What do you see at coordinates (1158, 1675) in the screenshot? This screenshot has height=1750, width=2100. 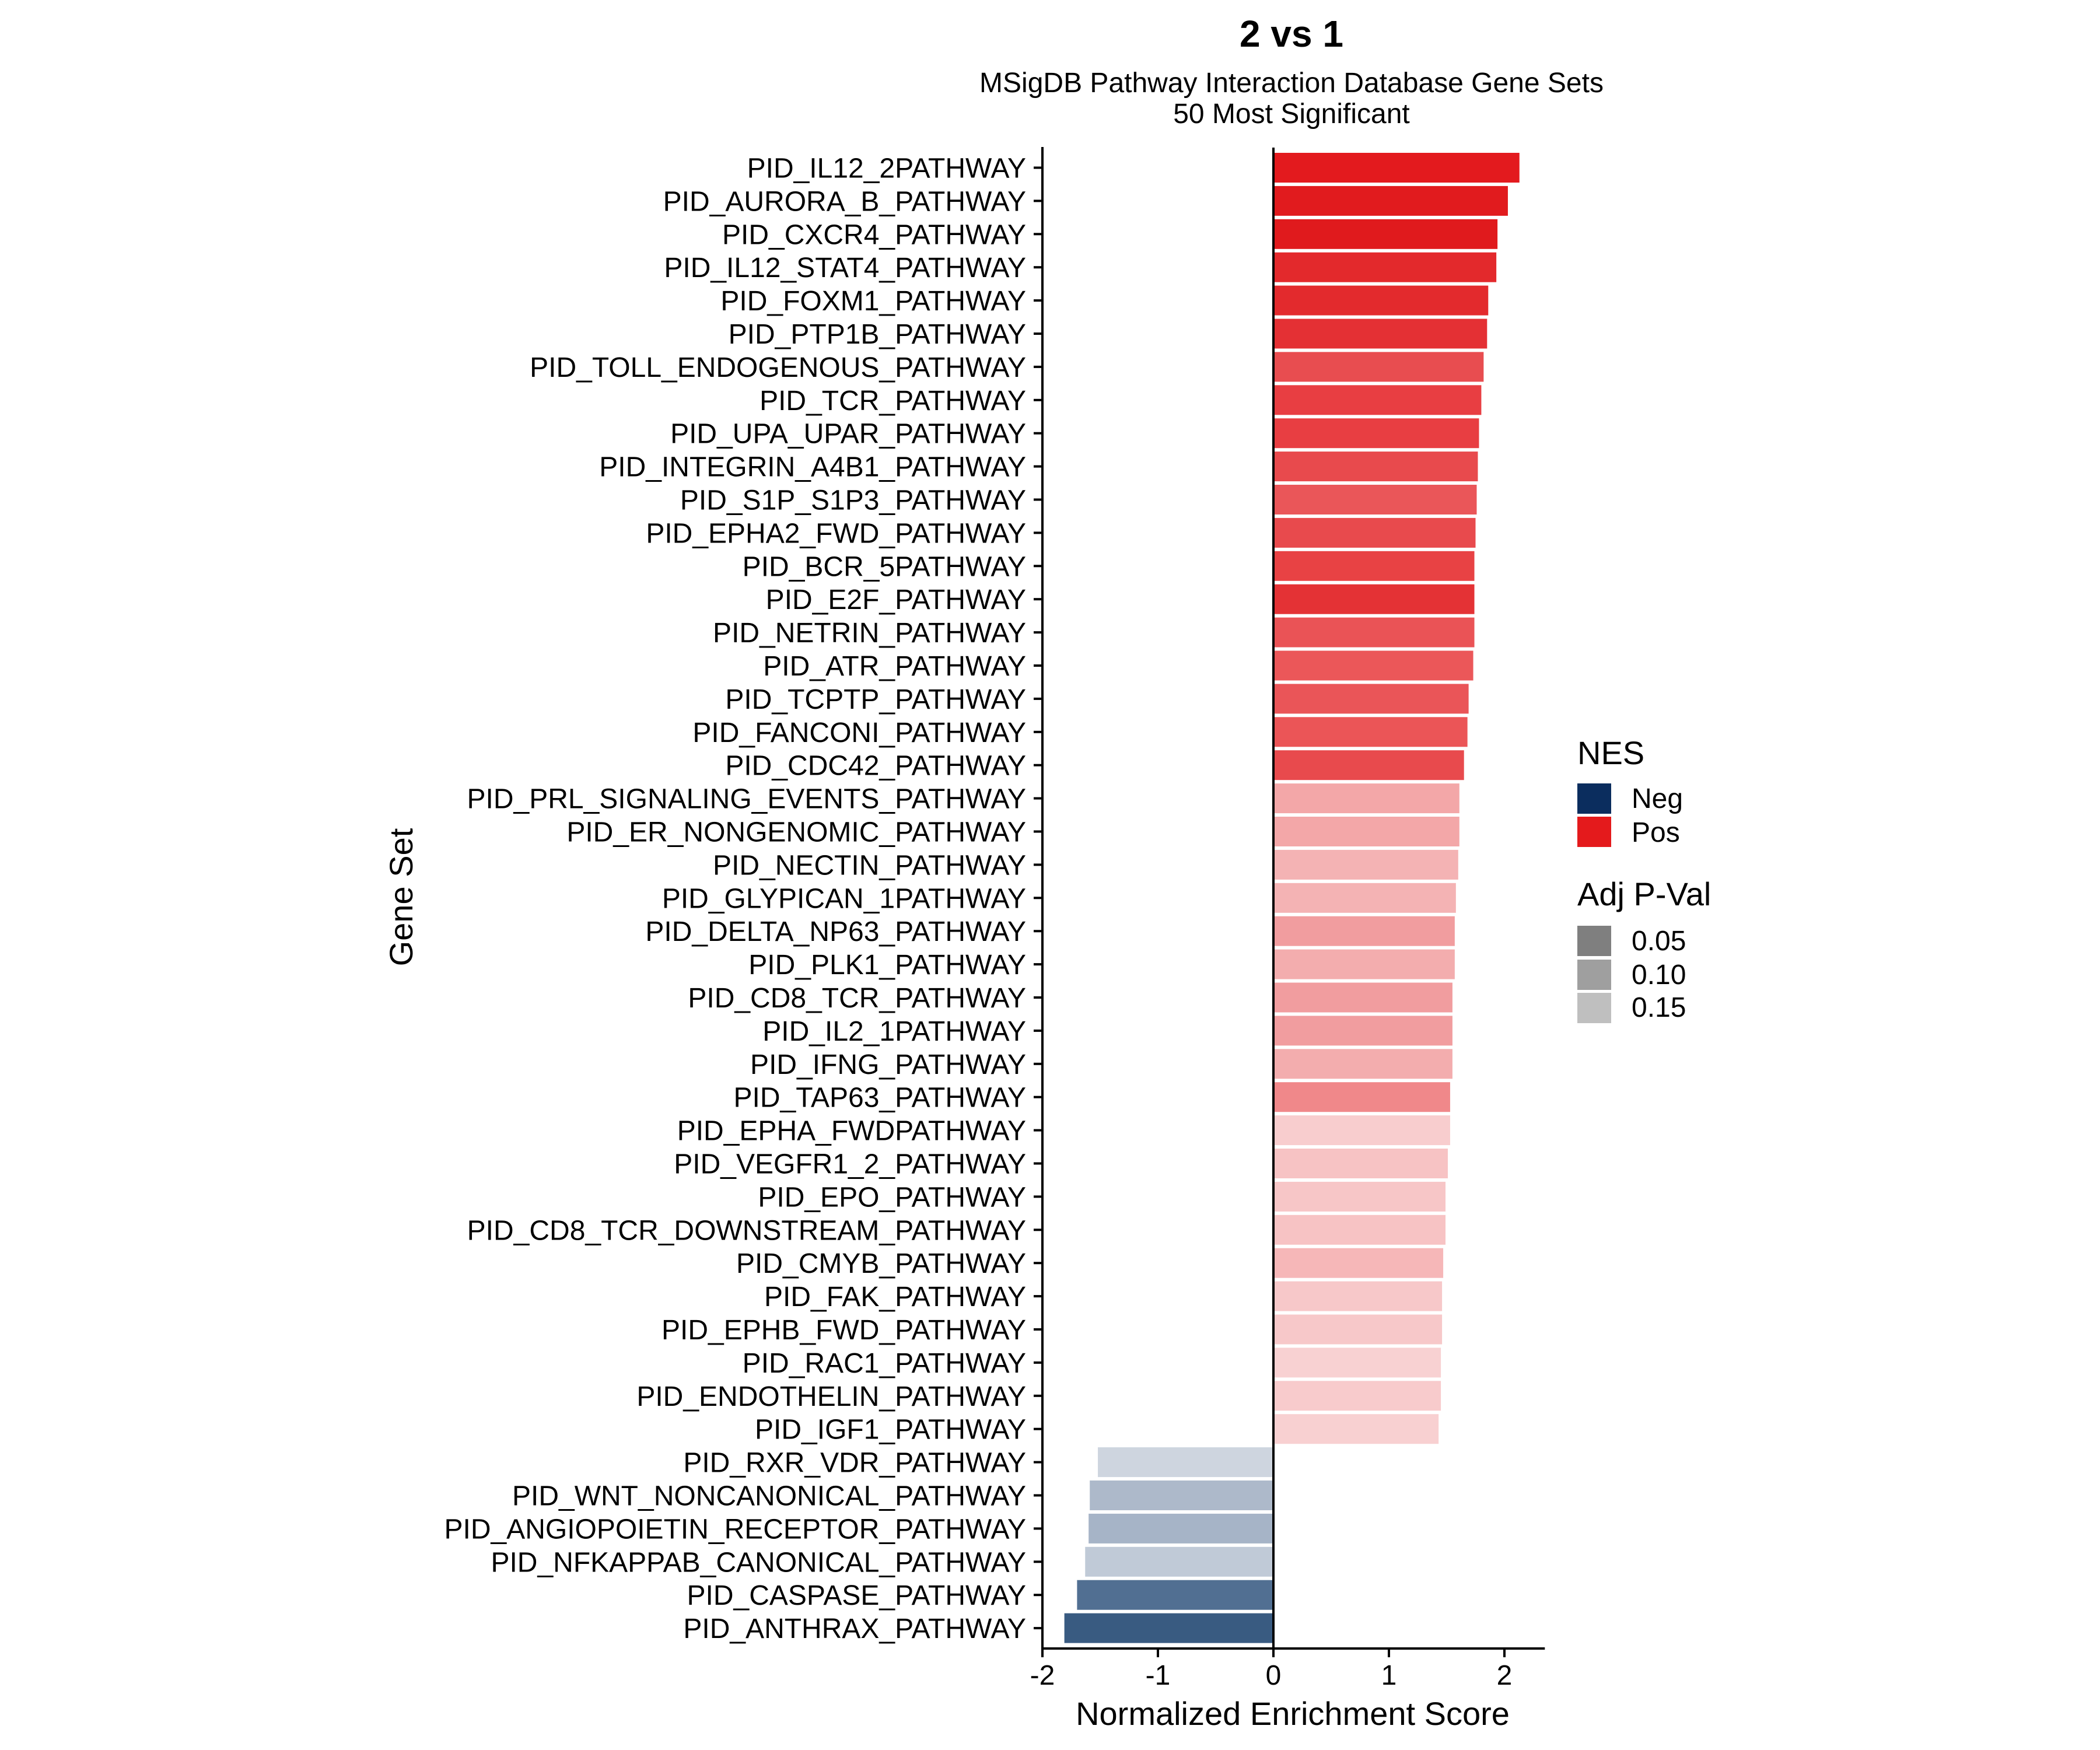 I see `x-tick-label: -1` at bounding box center [1158, 1675].